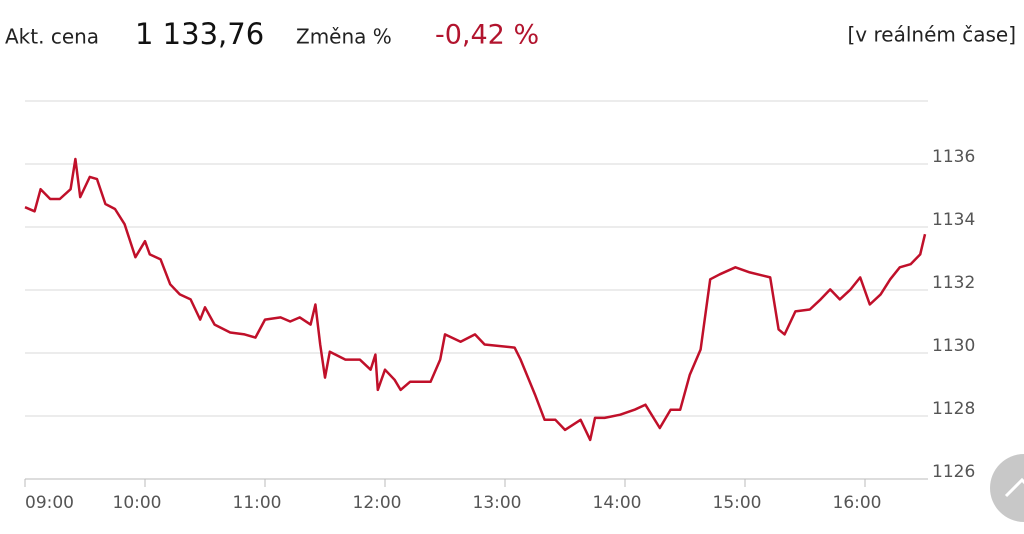  Describe the element at coordinates (617, 503) in the screenshot. I see `x-tick-label: 14:00` at that location.